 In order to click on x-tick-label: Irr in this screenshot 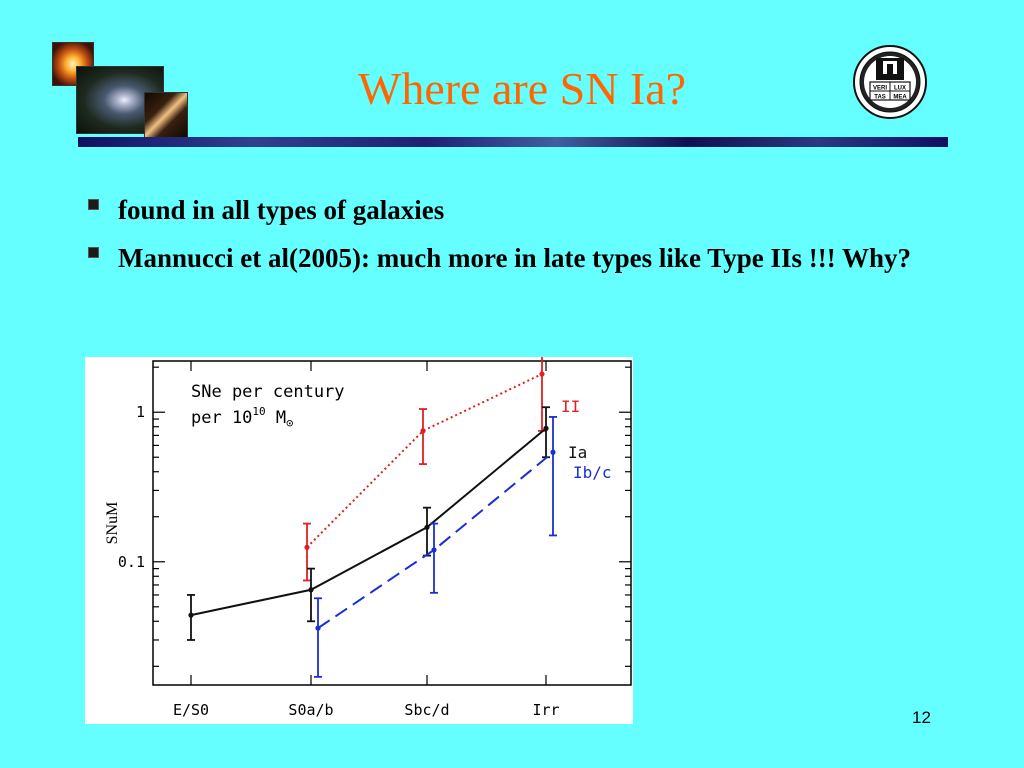, I will do `click(545, 710)`.